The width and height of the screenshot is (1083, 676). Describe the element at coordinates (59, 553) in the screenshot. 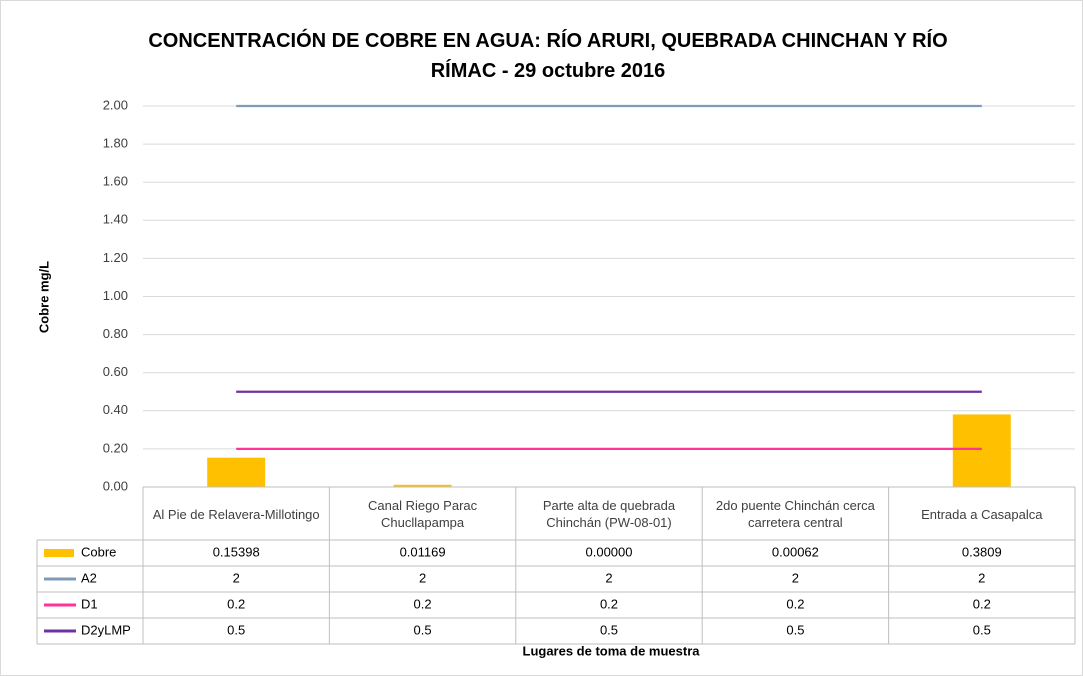

I see `legend-swatch` at that location.